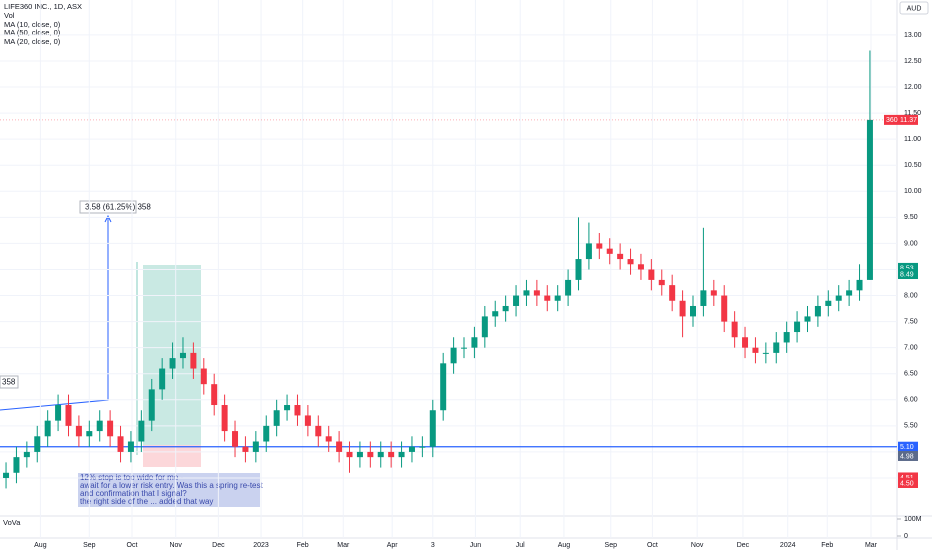 Image resolution: width=932 pixels, height=550 pixels. Describe the element at coordinates (743, 545) in the screenshot. I see `x-tick-label: Dec` at that location.